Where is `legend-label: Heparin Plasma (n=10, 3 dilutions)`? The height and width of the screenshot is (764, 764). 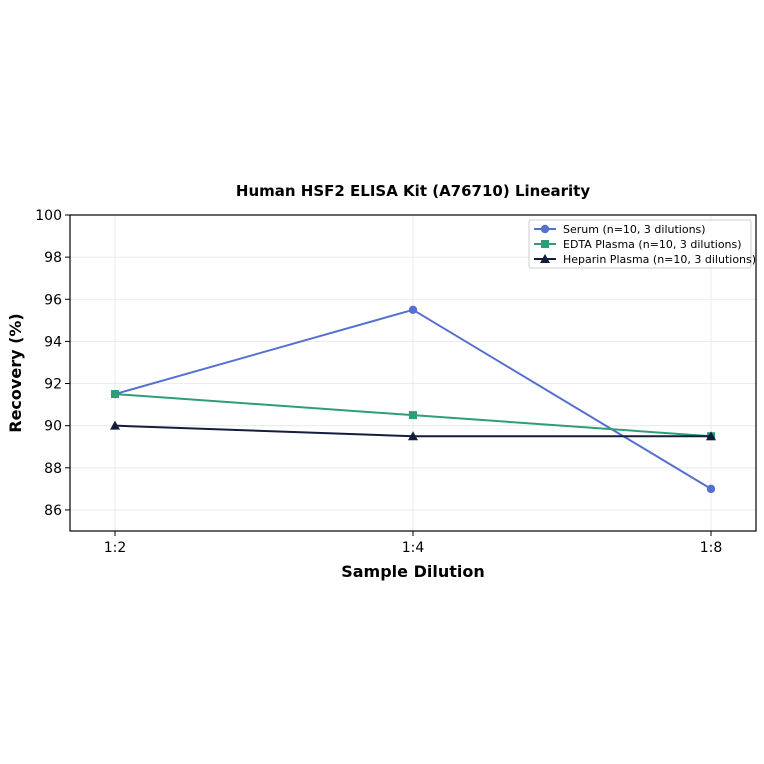
legend-label: Heparin Plasma (n=10, 3 dilutions) is located at coordinates (659, 259).